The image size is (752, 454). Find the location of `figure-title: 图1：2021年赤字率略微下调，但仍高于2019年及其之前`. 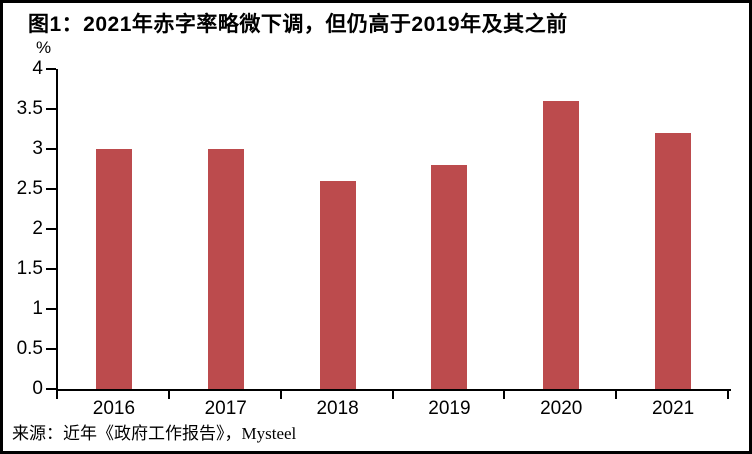

figure-title: 图1：2021年赤字率略微下调，但仍高于2019年及其之前 is located at coordinates (298, 24).